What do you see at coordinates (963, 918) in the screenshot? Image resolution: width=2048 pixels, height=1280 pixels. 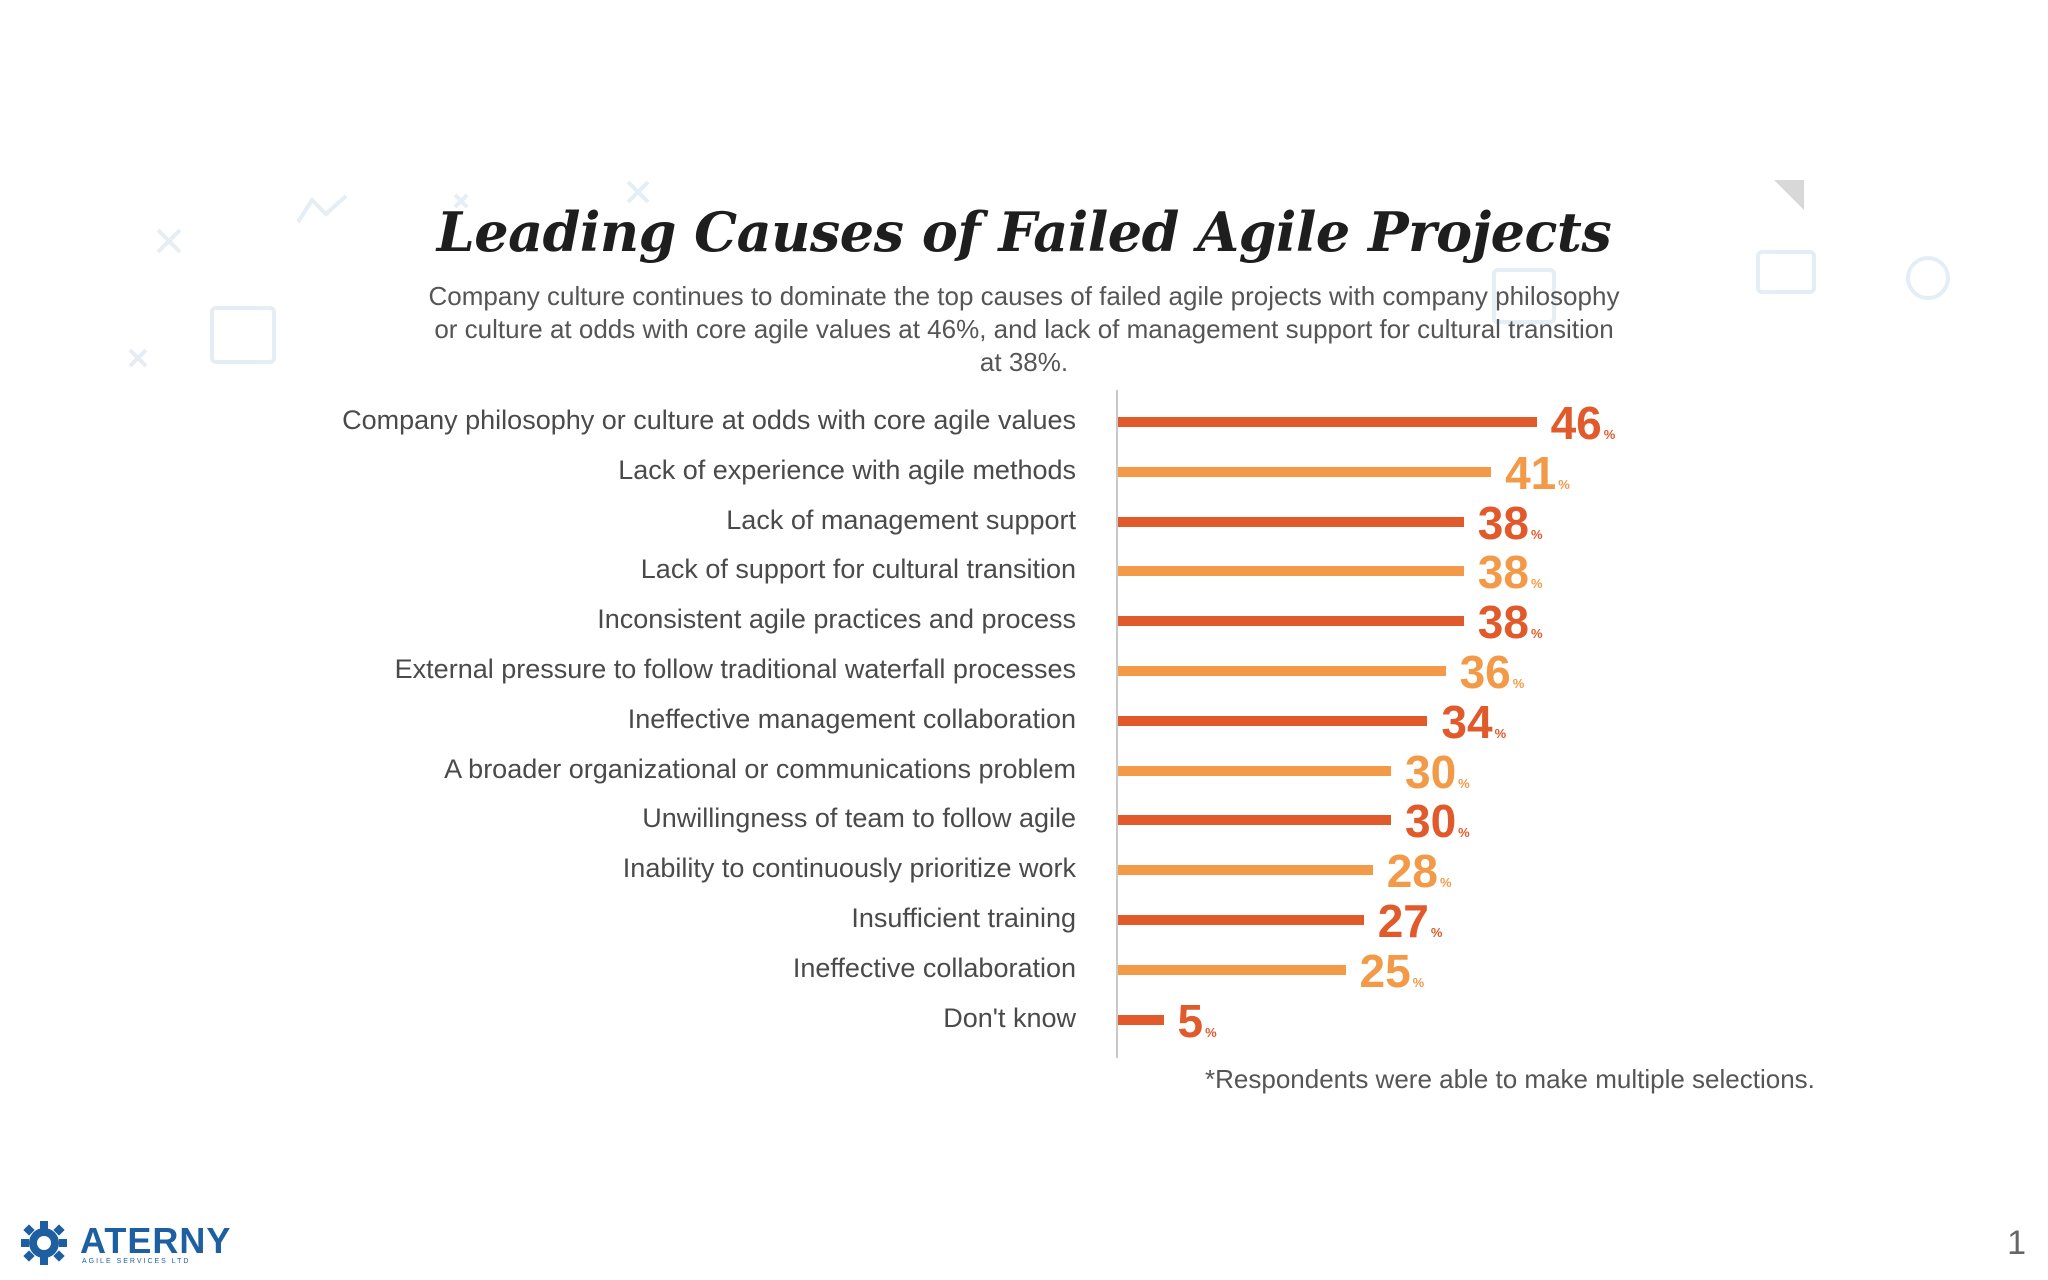 I see `category-label: Insufficient training` at bounding box center [963, 918].